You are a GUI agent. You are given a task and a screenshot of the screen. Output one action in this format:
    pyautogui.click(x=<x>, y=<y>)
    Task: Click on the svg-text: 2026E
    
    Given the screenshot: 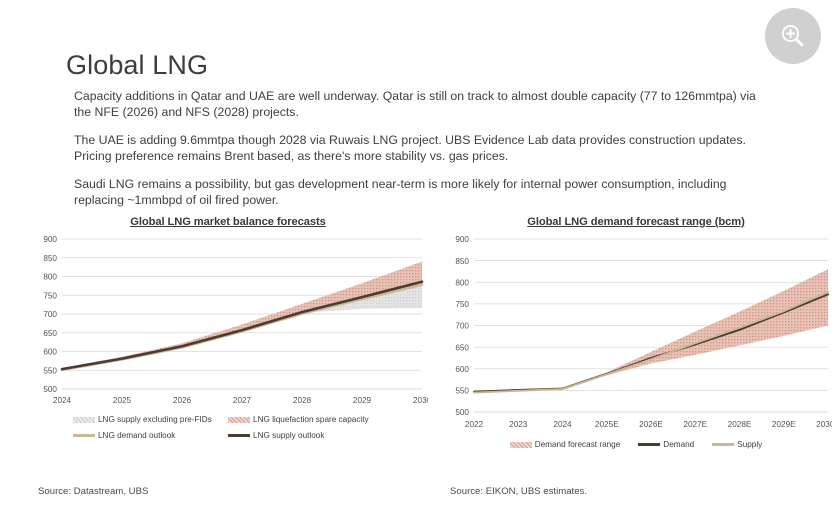 What is the action you would take?
    pyautogui.click(x=651, y=424)
    